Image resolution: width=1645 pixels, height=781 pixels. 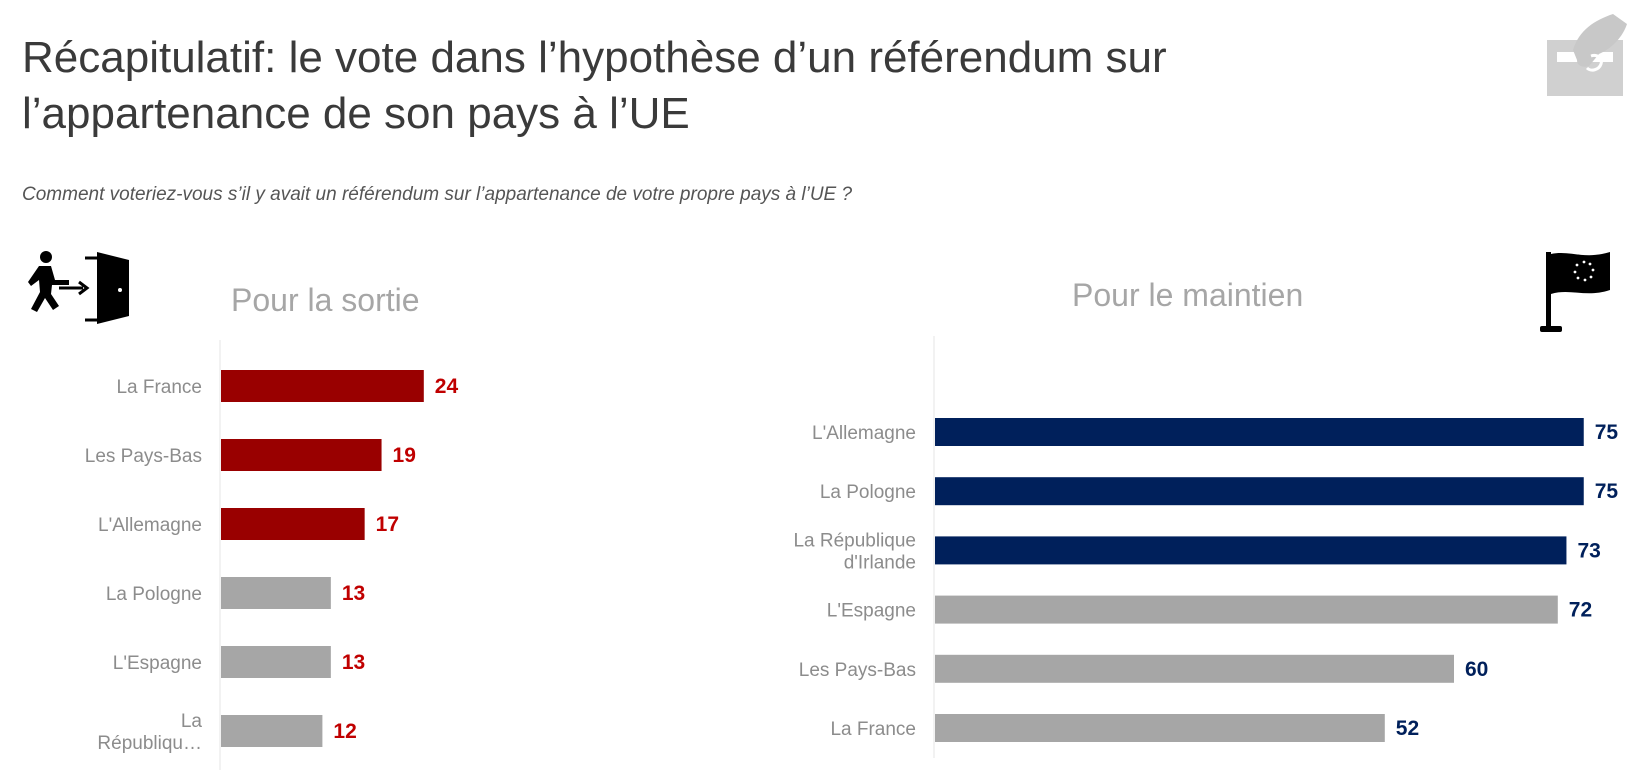 What do you see at coordinates (1407, 728) in the screenshot?
I see `remain-value-label: 52` at bounding box center [1407, 728].